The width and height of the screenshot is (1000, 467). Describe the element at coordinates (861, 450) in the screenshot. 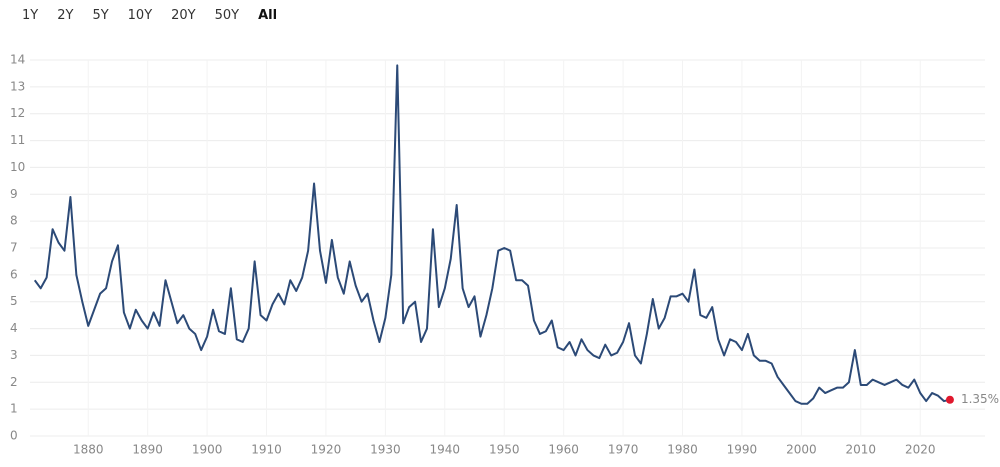

I see `x-tick-label: 2010` at that location.